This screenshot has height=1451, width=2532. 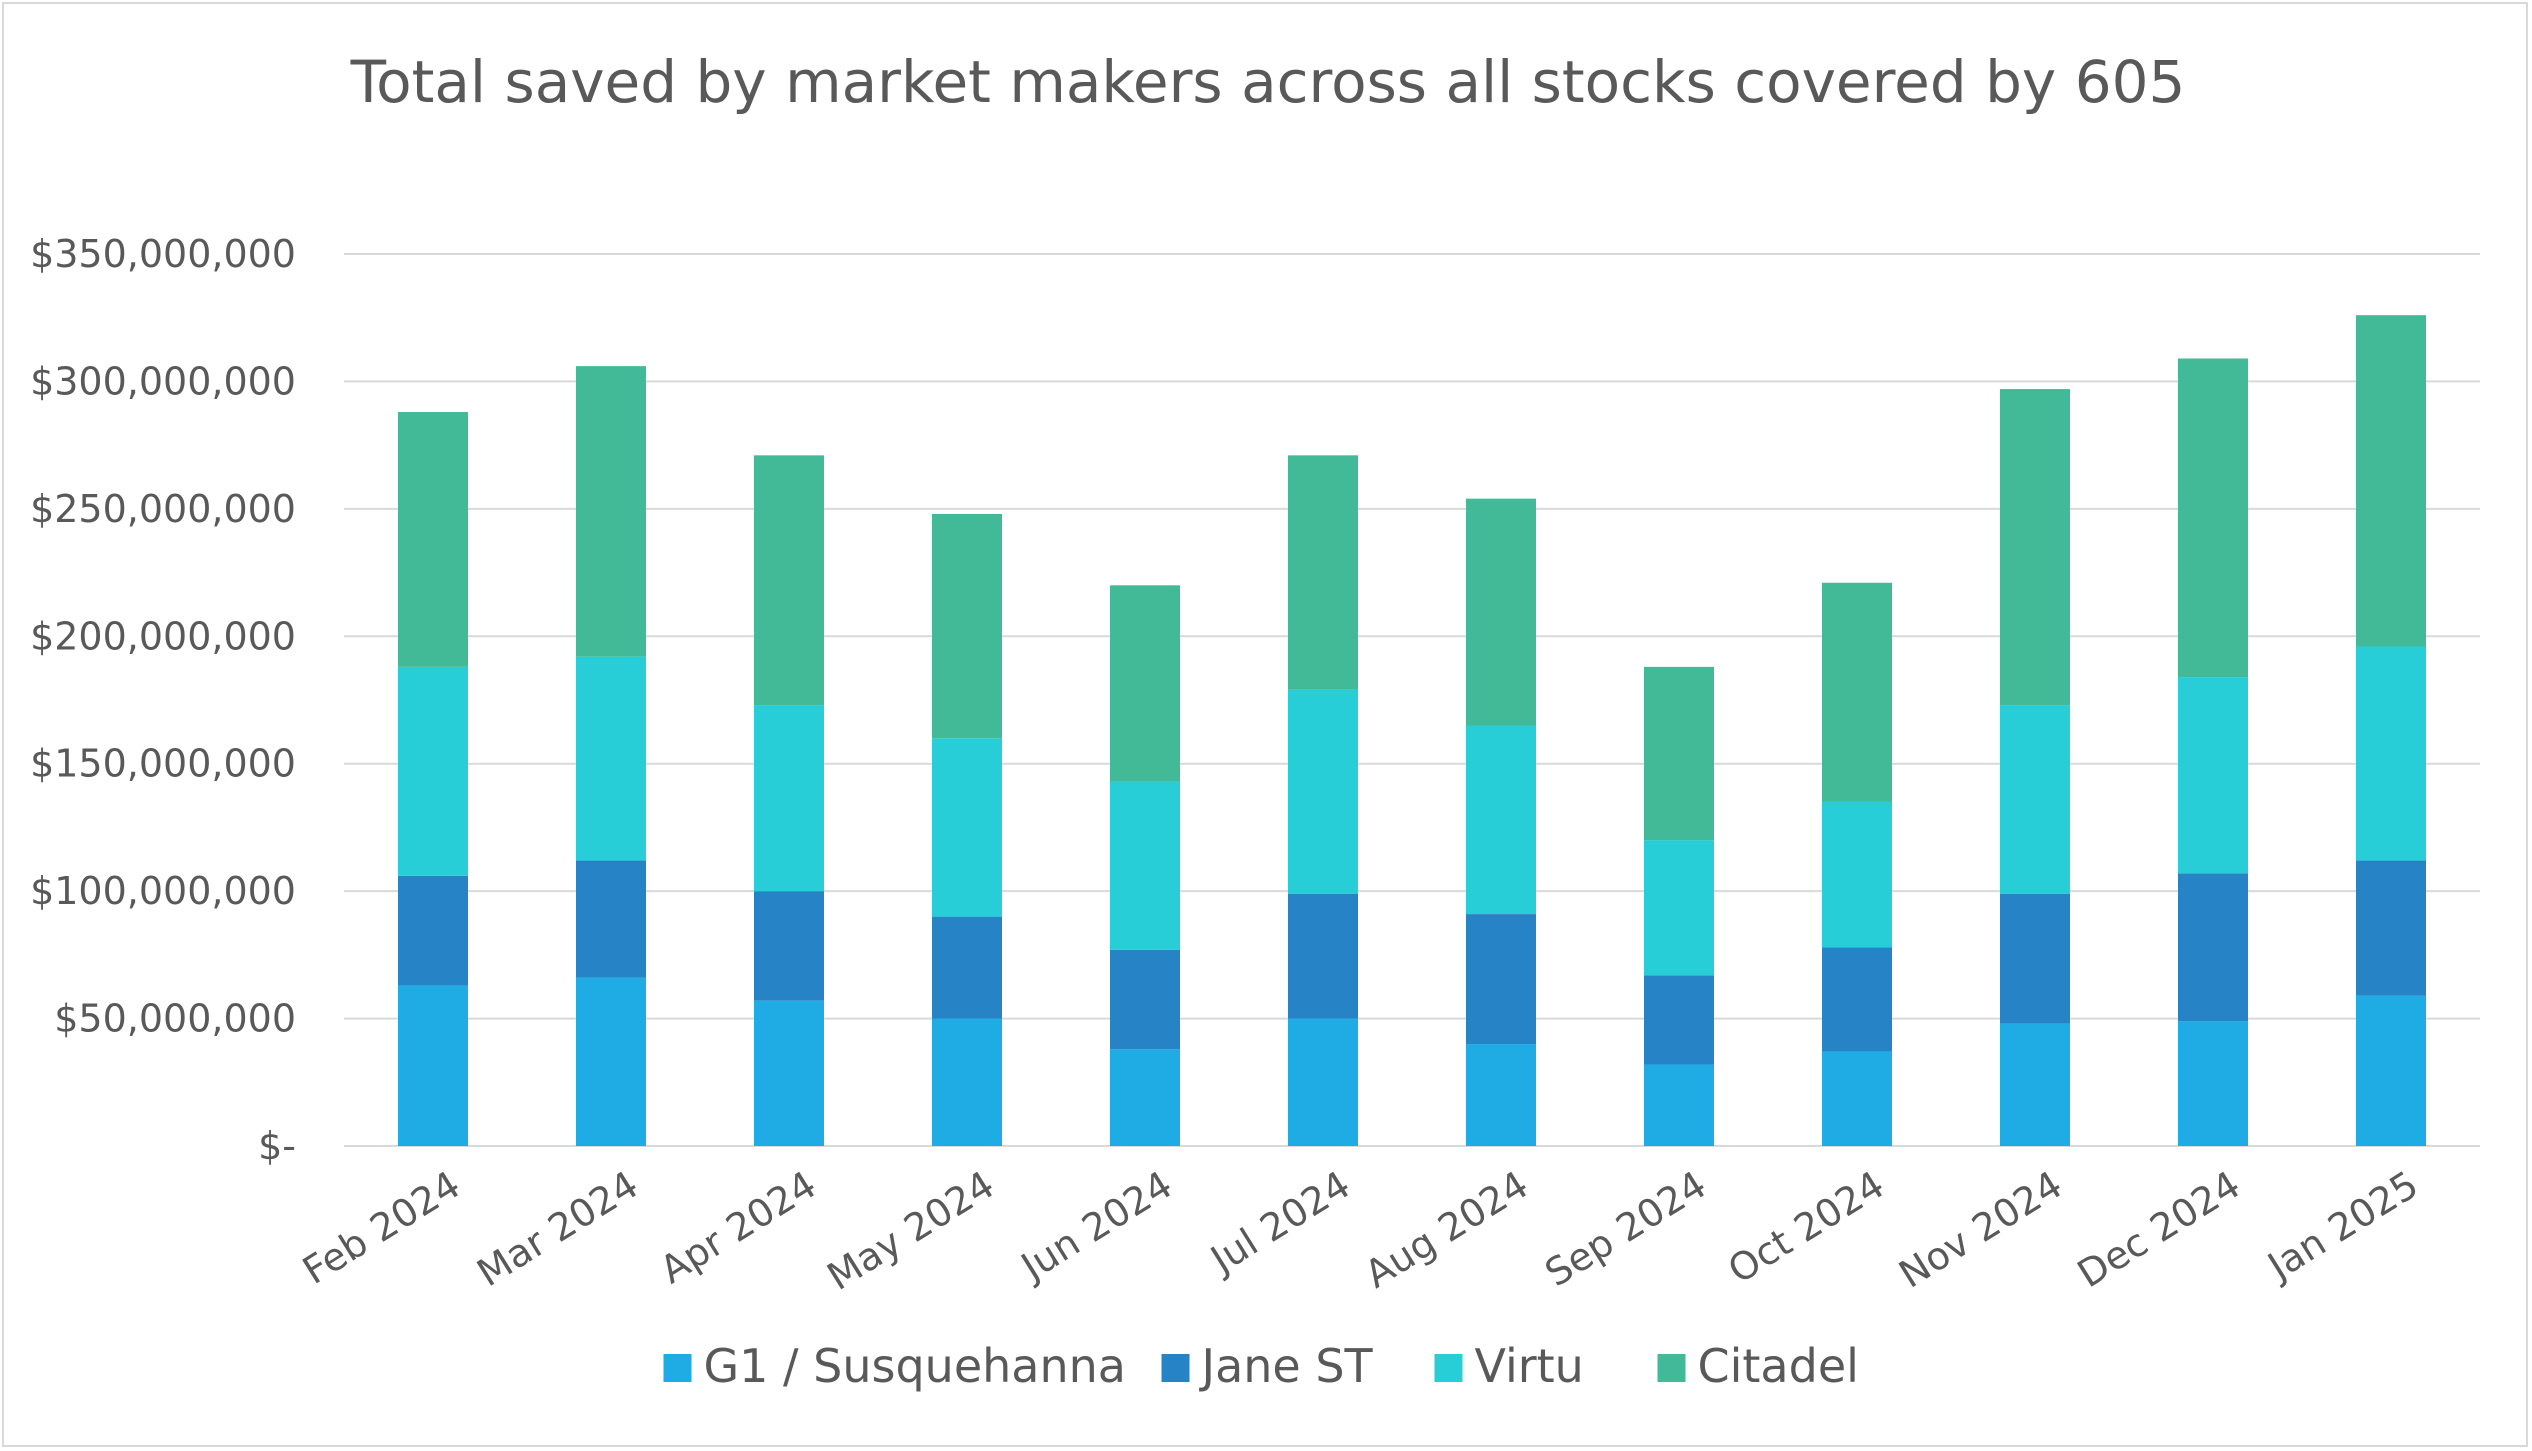 I want to click on y-tick-label: $150,000,000, so click(x=163, y=764).